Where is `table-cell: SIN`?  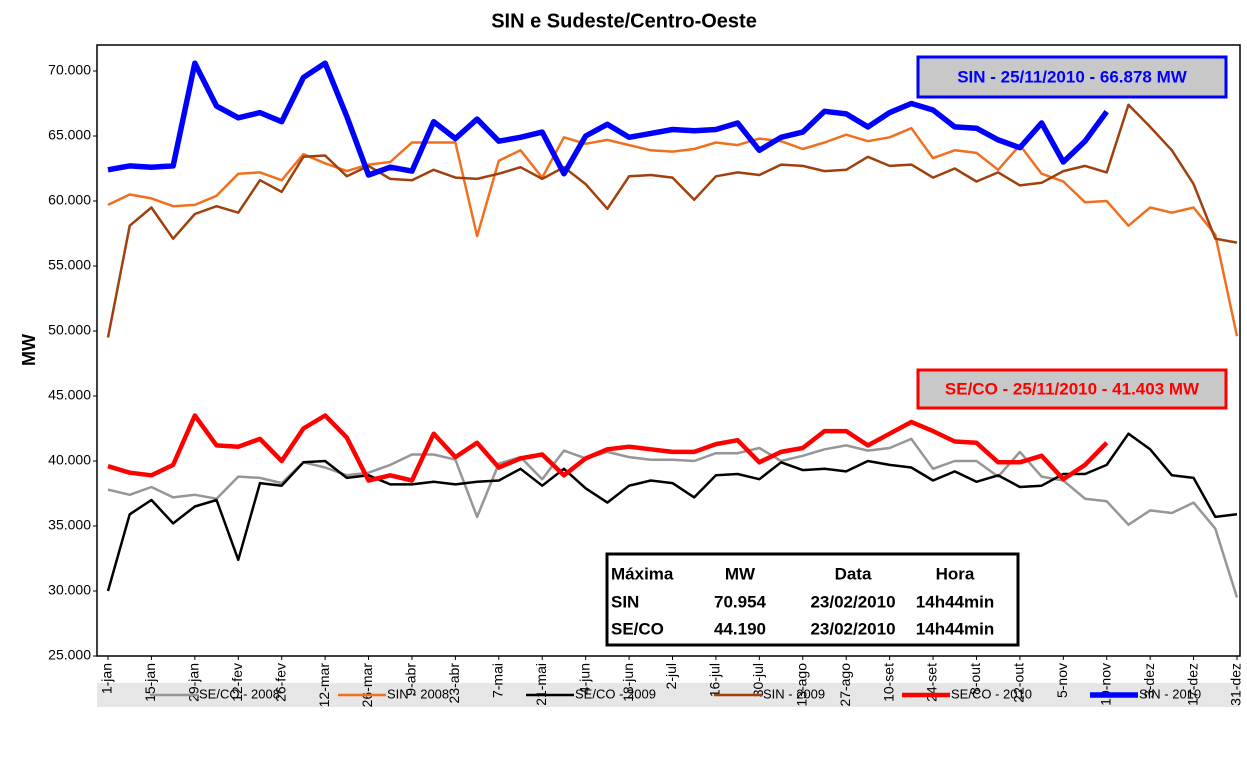
table-cell: SIN is located at coordinates (625, 601).